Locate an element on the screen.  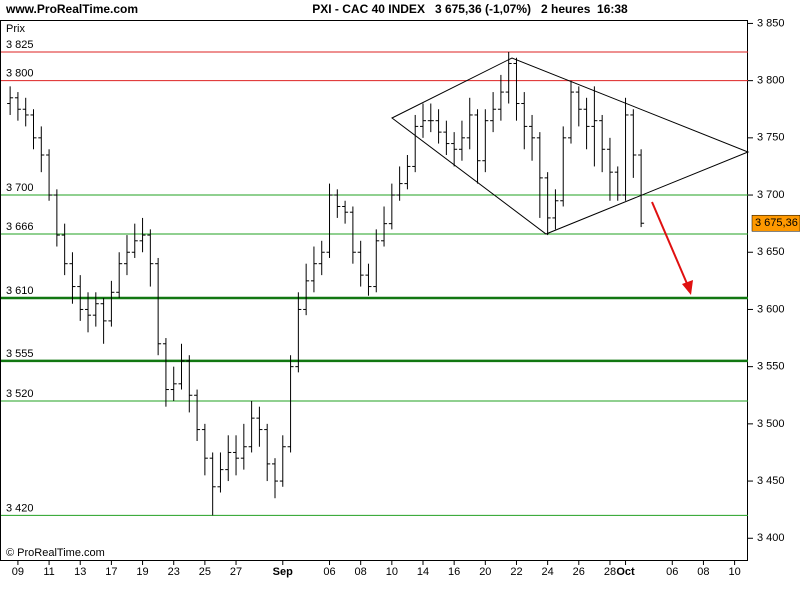
footer: © ProRealTime.com is located at coordinates (55, 553).